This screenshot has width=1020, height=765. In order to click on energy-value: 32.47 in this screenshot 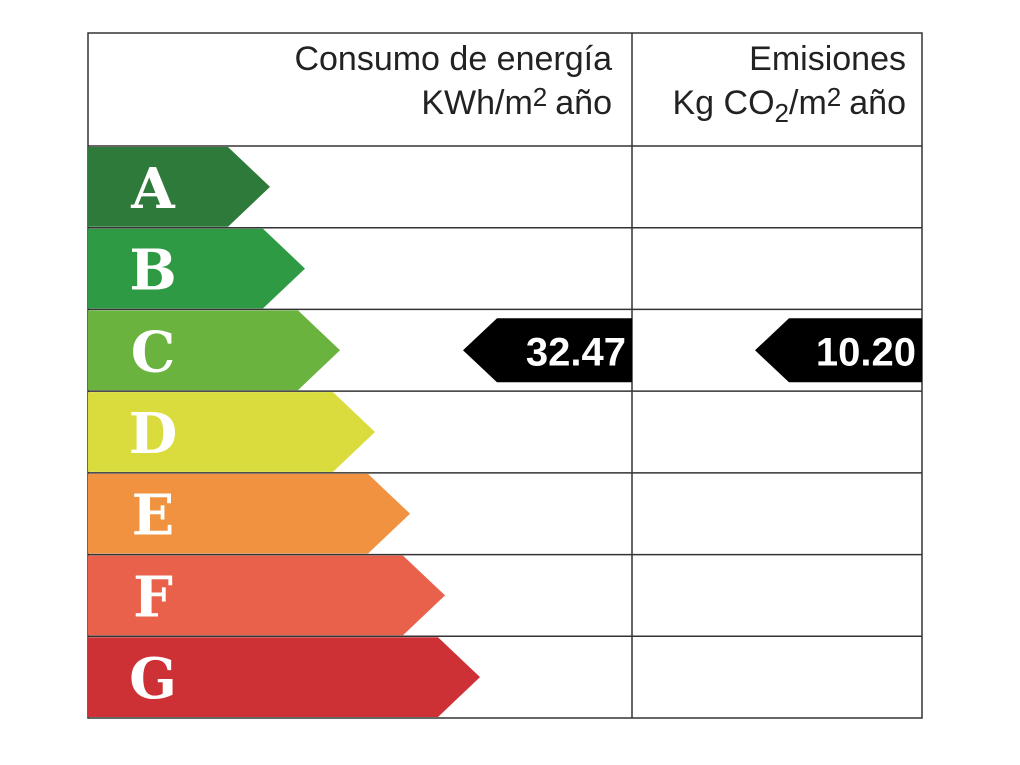, I will do `click(576, 352)`.